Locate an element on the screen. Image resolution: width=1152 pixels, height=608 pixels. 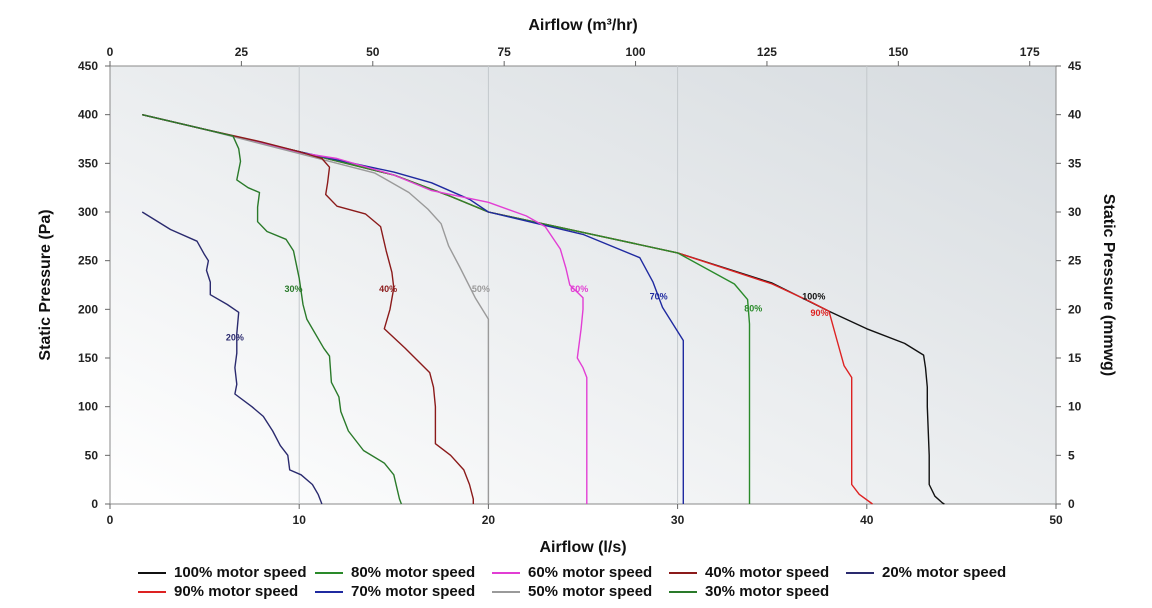
curve-label-80pct: 80% is located at coordinates (753, 308).